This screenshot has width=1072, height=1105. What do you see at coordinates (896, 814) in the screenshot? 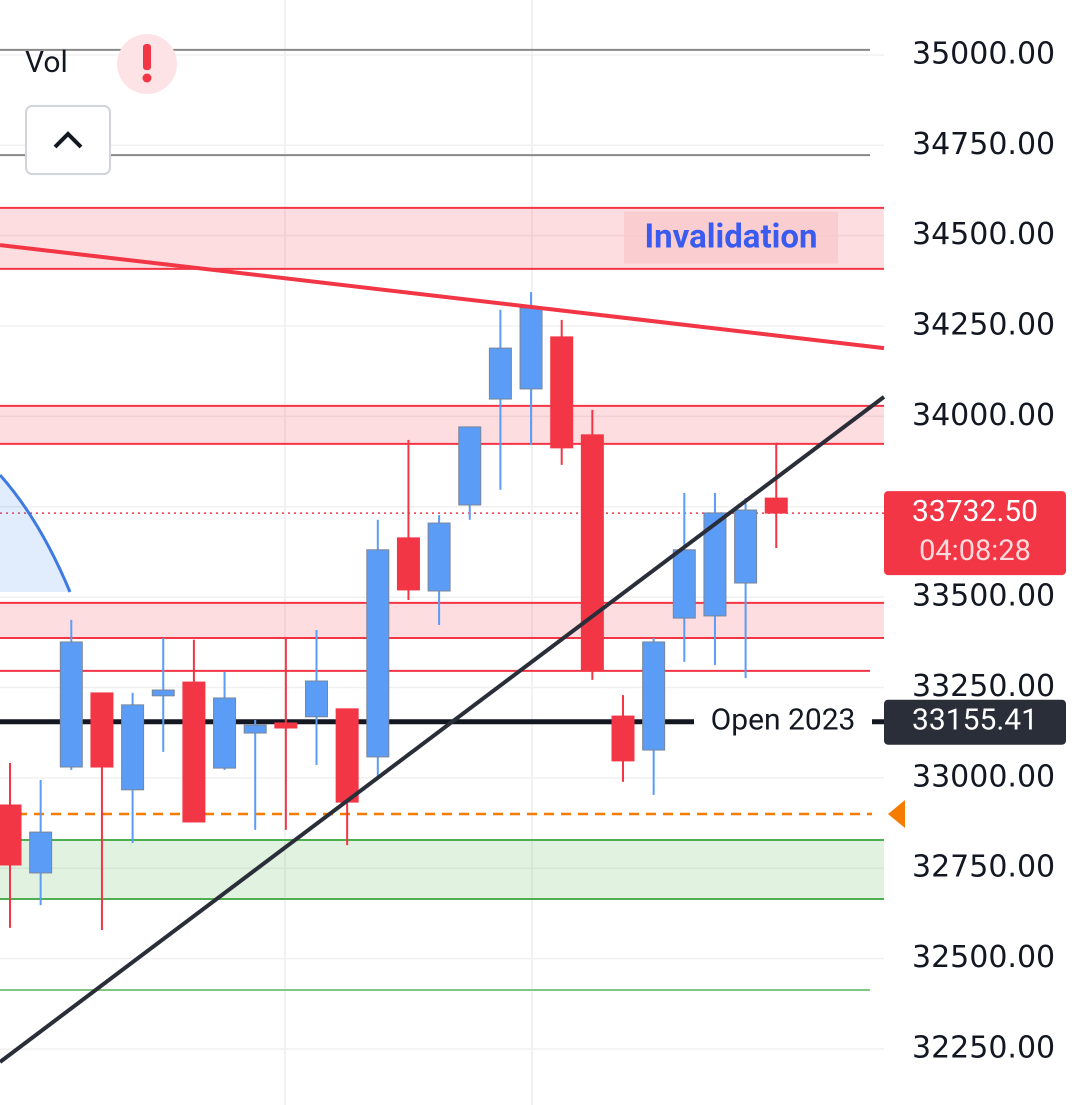
I see `level-marker` at bounding box center [896, 814].